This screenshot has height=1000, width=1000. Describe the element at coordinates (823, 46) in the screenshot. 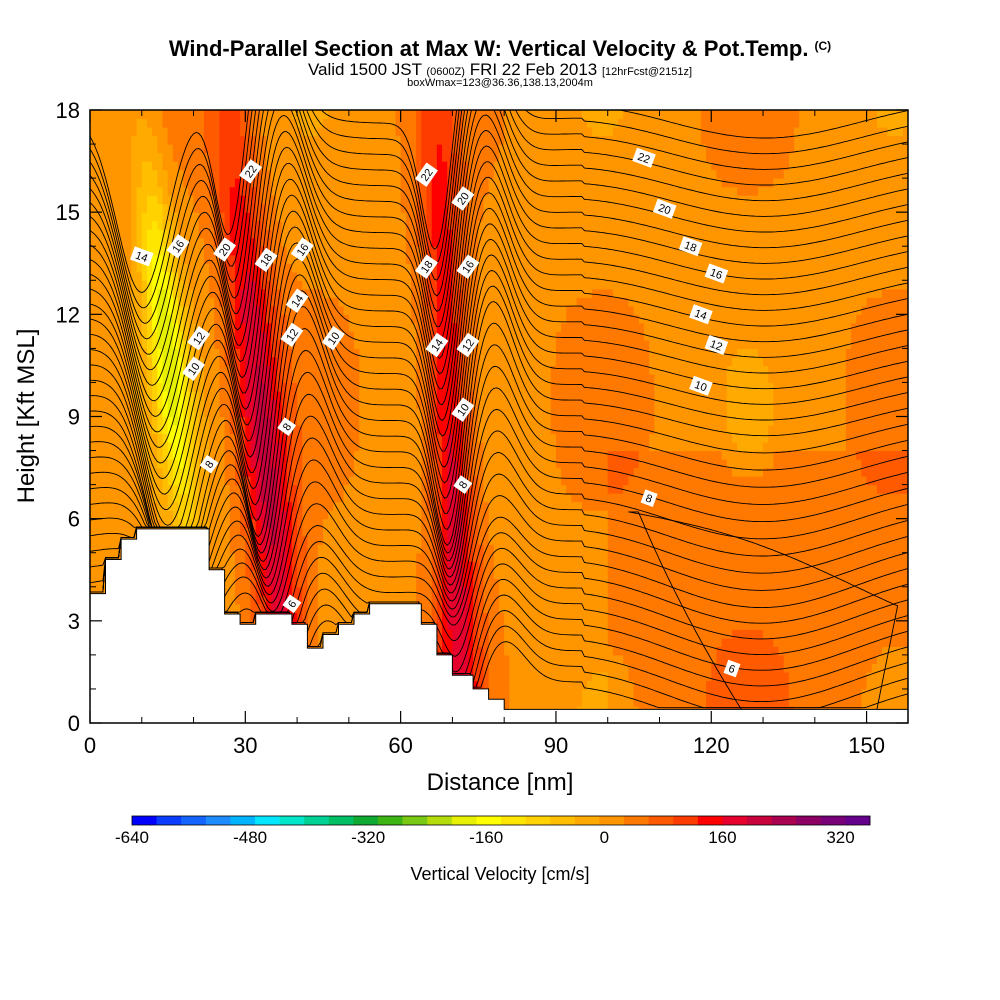

I see `copyright-mark: (C)` at that location.